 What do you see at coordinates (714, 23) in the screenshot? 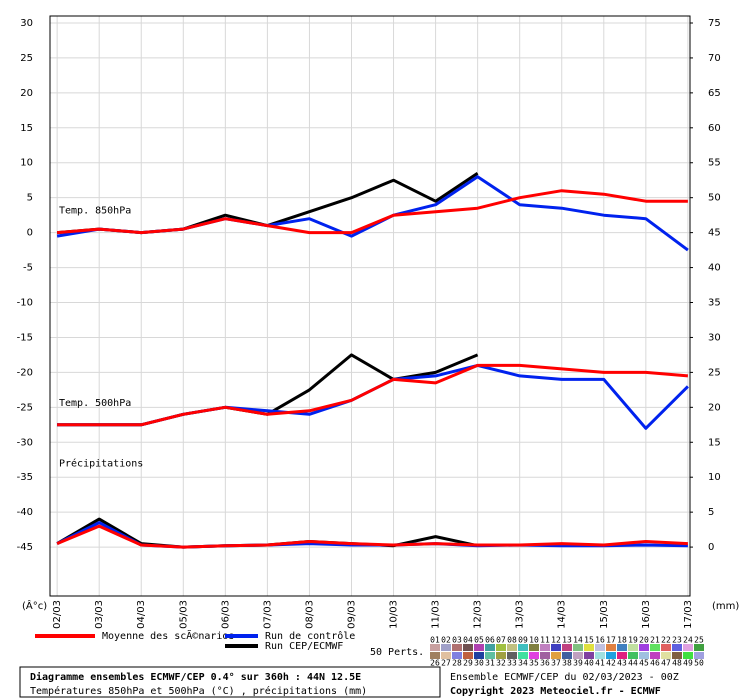
I see `y2-tick-label: 75` at bounding box center [714, 23].